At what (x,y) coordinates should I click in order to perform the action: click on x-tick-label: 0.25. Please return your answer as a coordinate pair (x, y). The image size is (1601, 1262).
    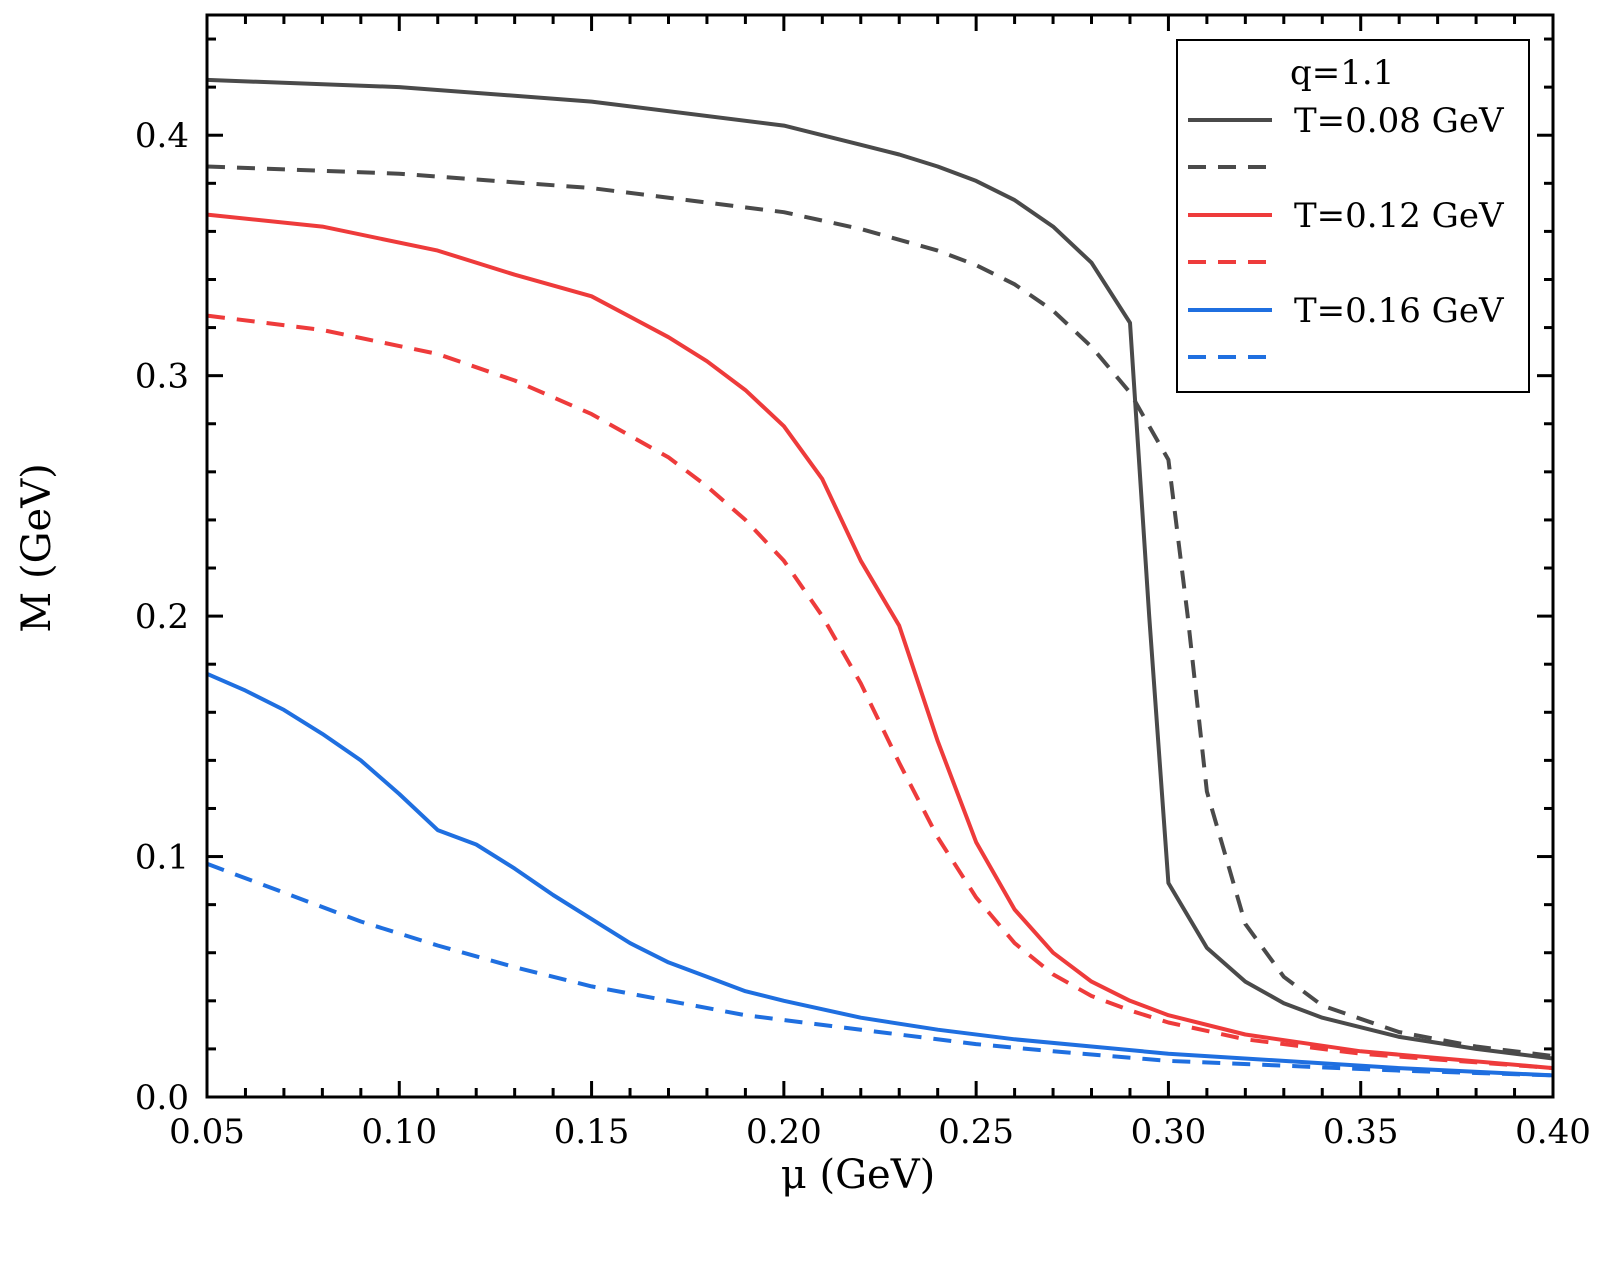
    Looking at the image, I should click on (976, 1132).